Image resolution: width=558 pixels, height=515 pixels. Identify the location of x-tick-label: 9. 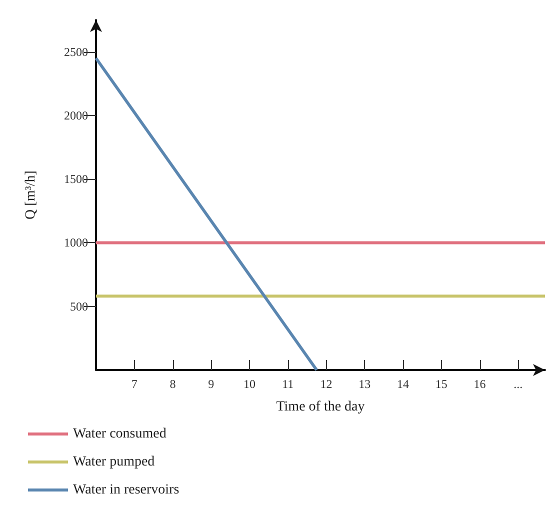
(211, 384).